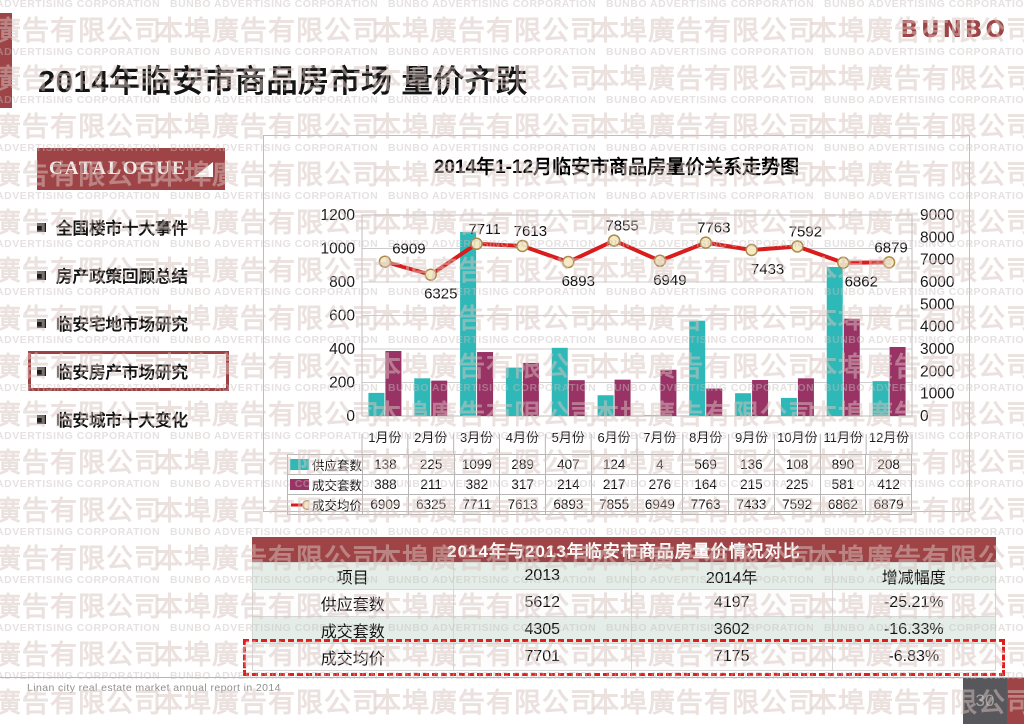 This screenshot has height=724, width=1024. I want to click on svg-text: 2月份, so click(430, 437).